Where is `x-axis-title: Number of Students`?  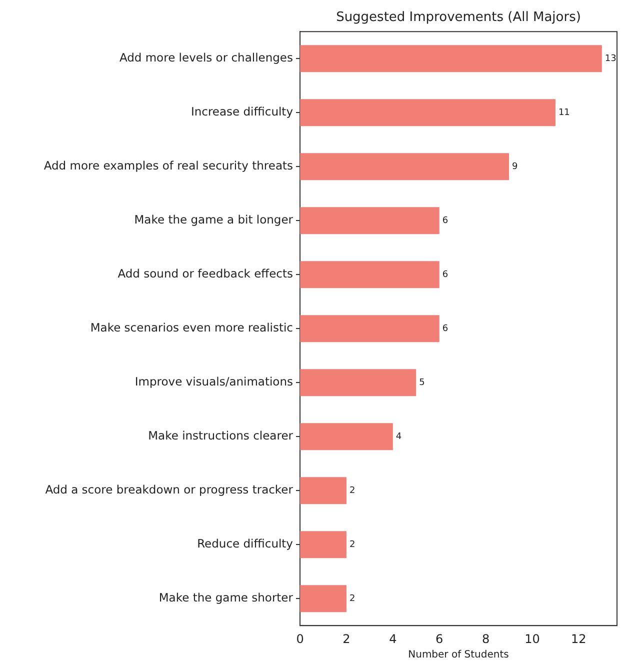
x-axis-title: Number of Students is located at coordinates (458, 655).